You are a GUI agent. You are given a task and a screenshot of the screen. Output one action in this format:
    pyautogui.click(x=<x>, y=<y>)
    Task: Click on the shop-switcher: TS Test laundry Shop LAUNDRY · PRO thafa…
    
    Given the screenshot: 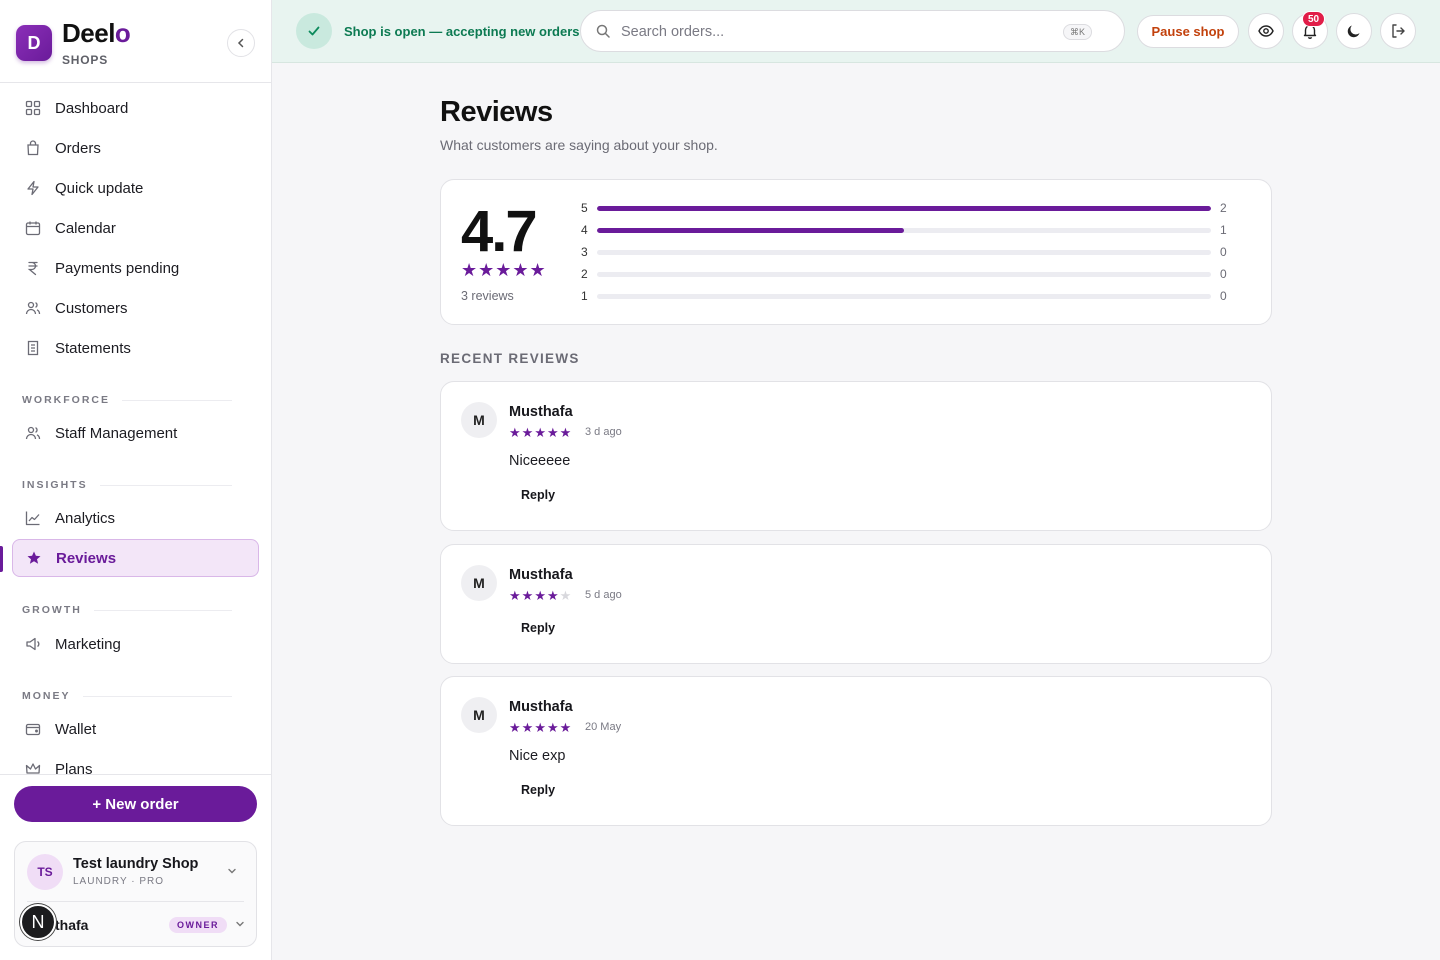 What is the action you would take?
    pyautogui.click(x=135, y=894)
    